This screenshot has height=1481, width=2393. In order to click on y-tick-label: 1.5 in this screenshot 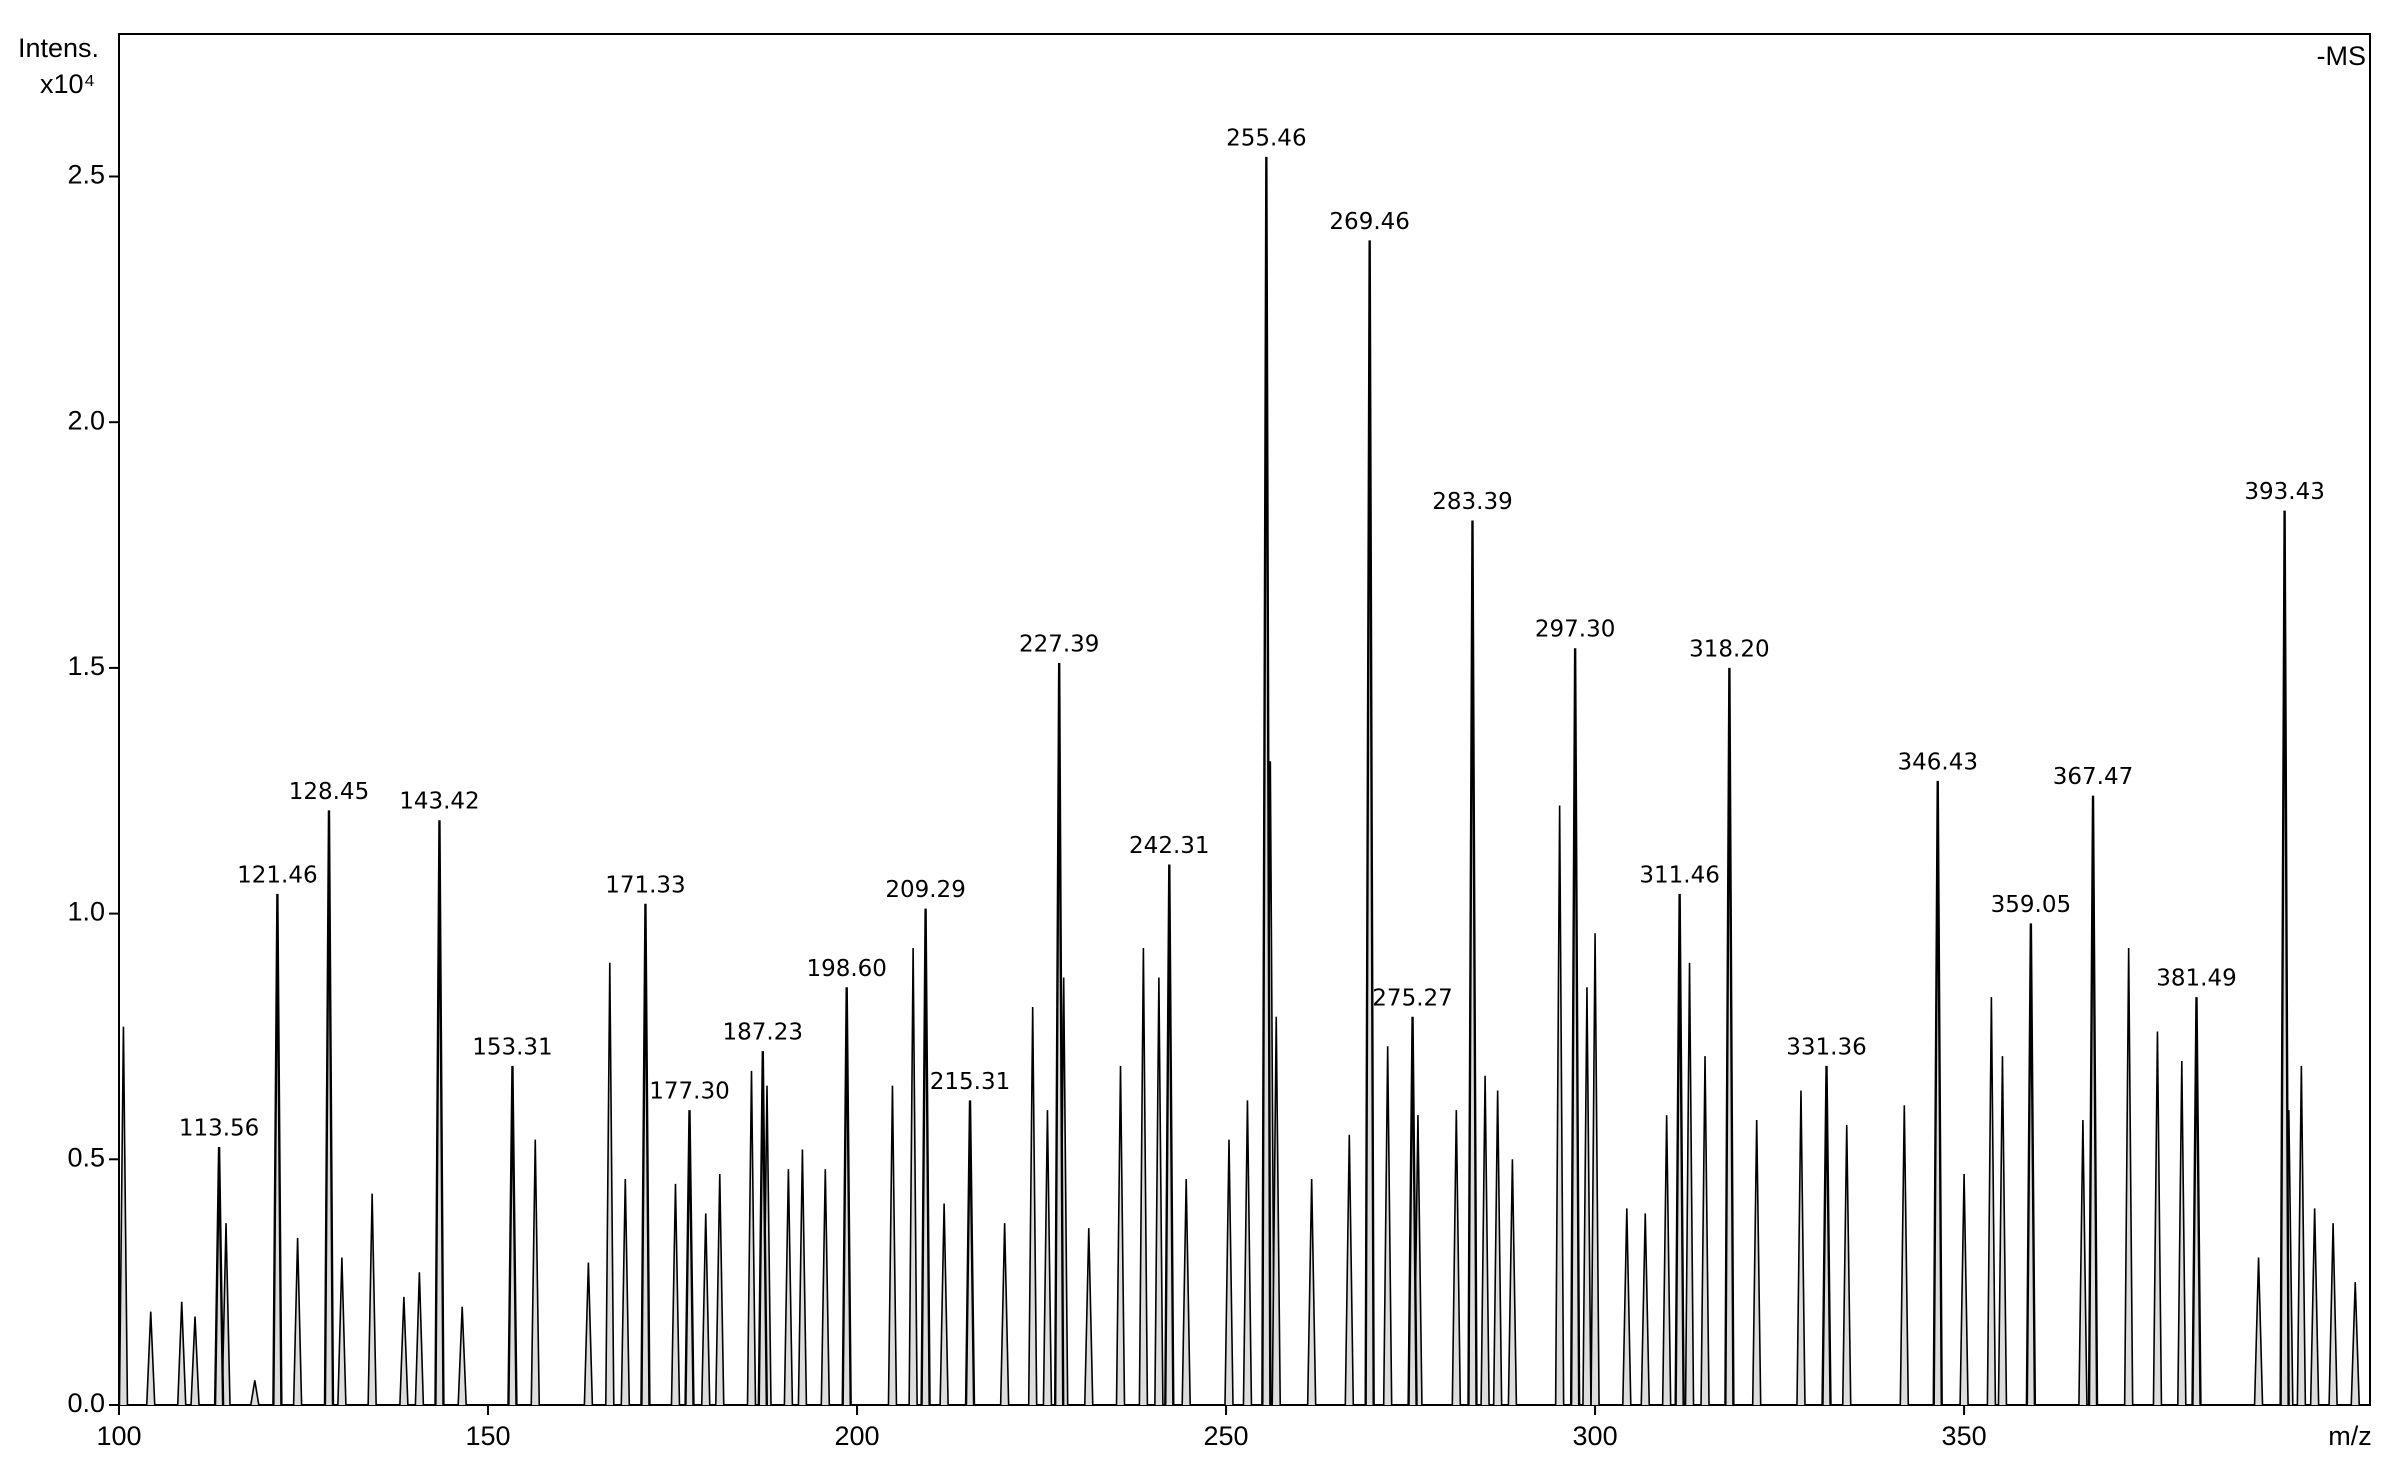, I will do `click(86, 666)`.